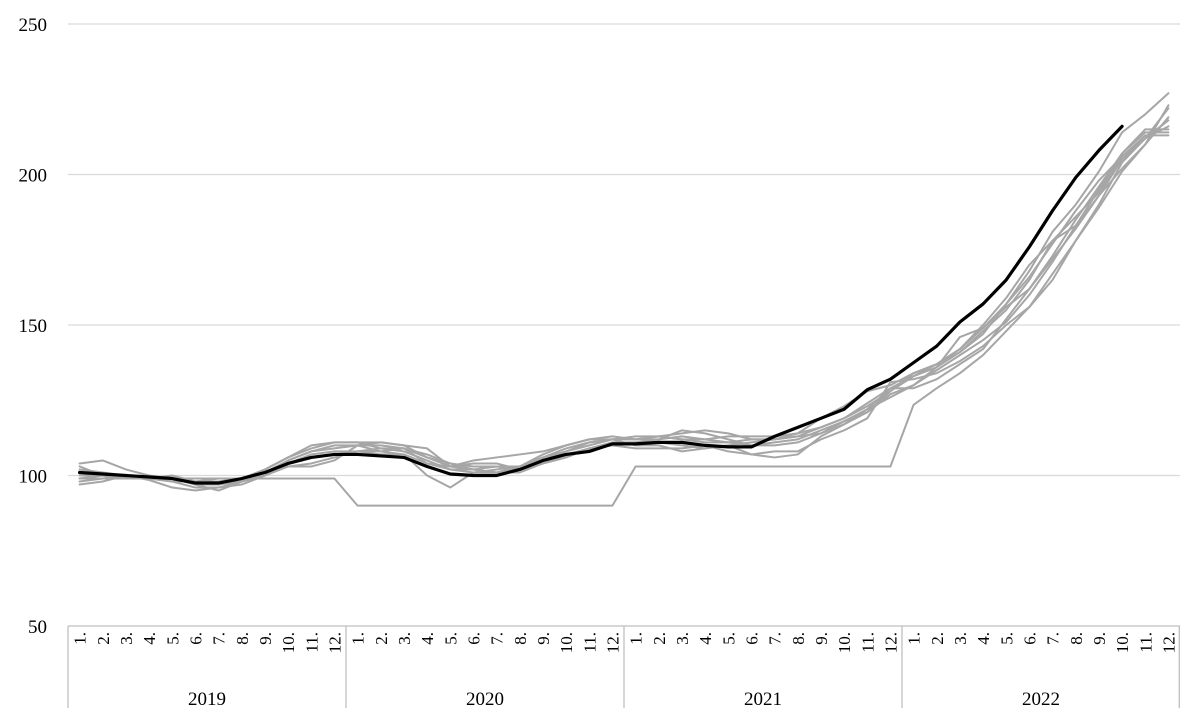 This screenshot has width=1180, height=708. What do you see at coordinates (1041, 698) in the screenshot?
I see `year-label: 2022` at bounding box center [1041, 698].